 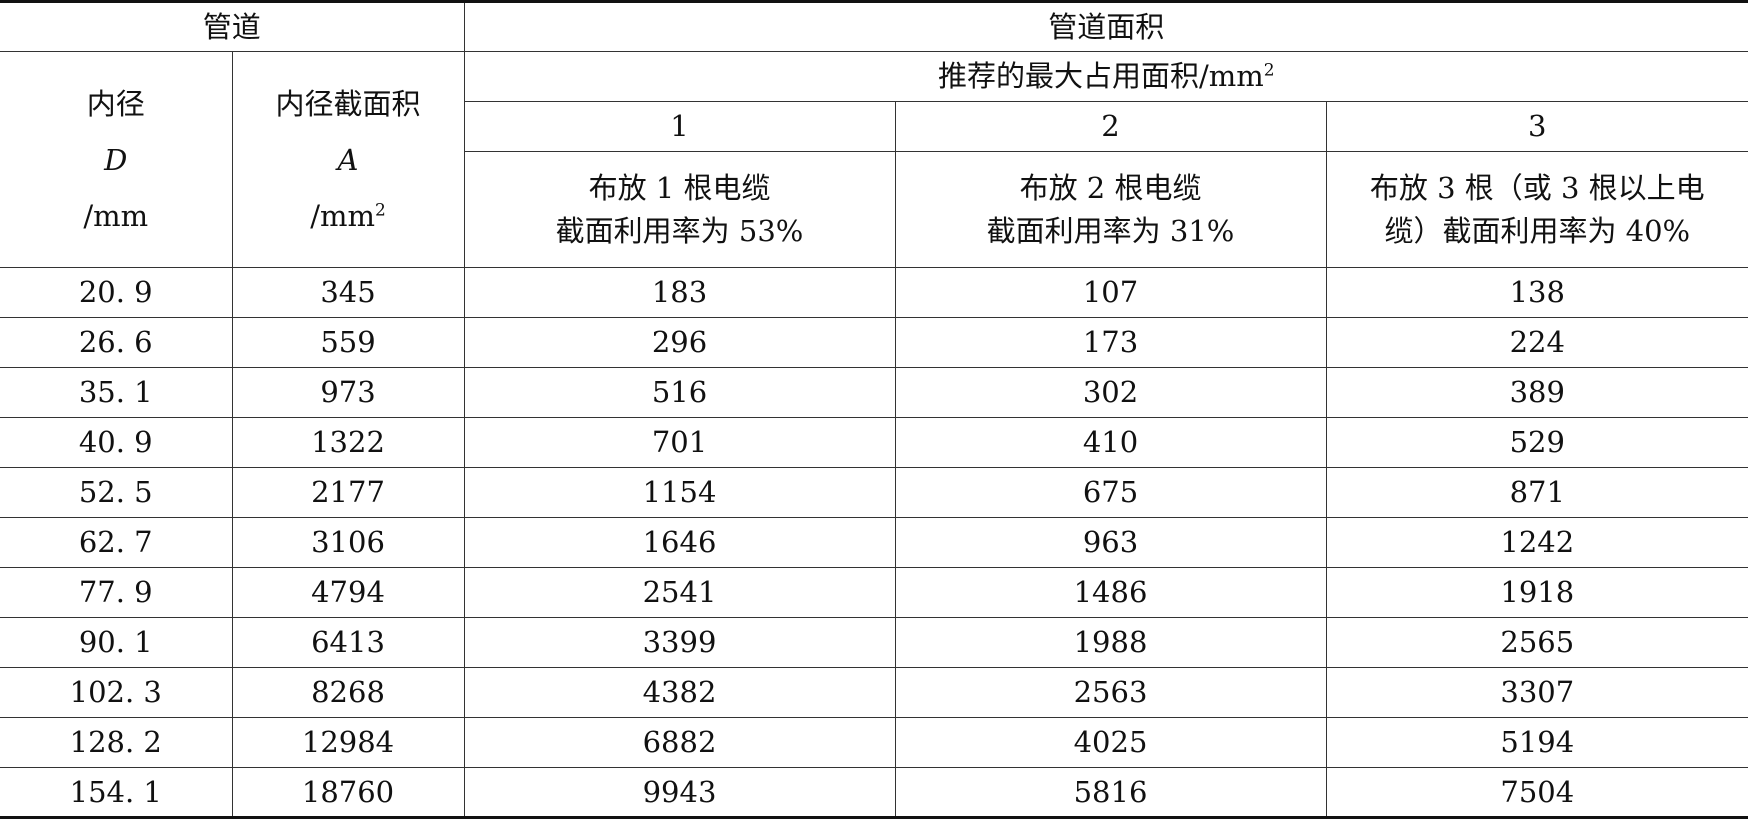 I want to click on table-row: 40. 9 1322 701 410 529, so click(x=874, y=442).